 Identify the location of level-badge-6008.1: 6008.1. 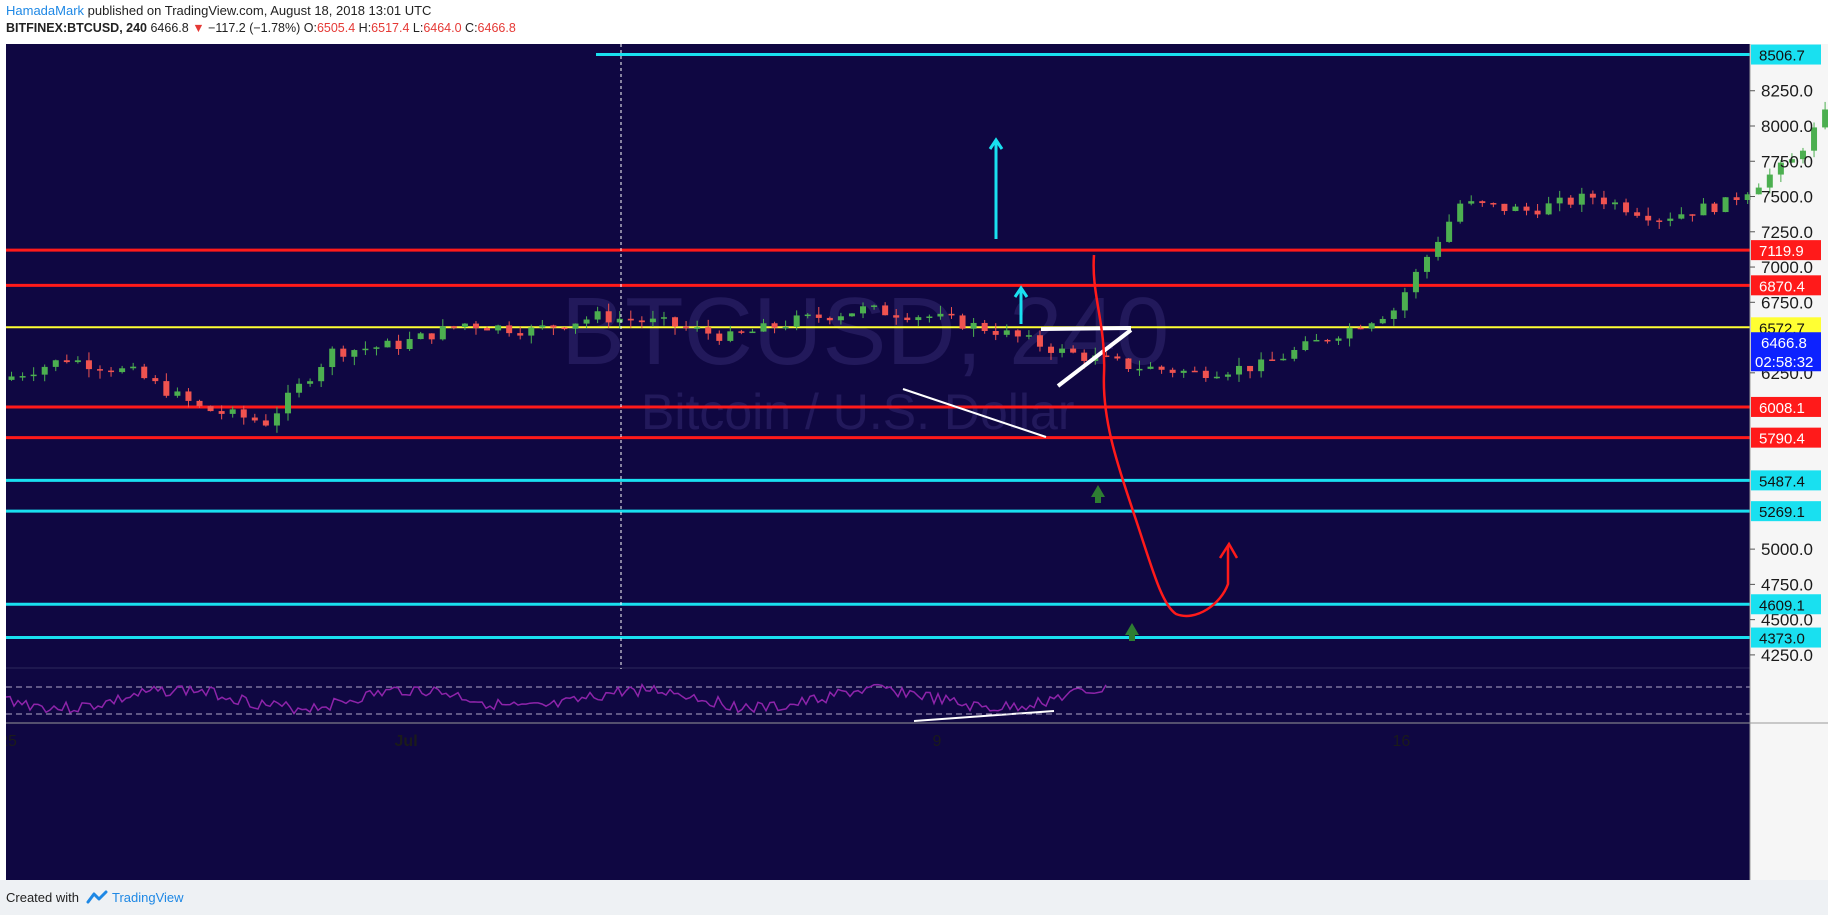
(1786, 406).